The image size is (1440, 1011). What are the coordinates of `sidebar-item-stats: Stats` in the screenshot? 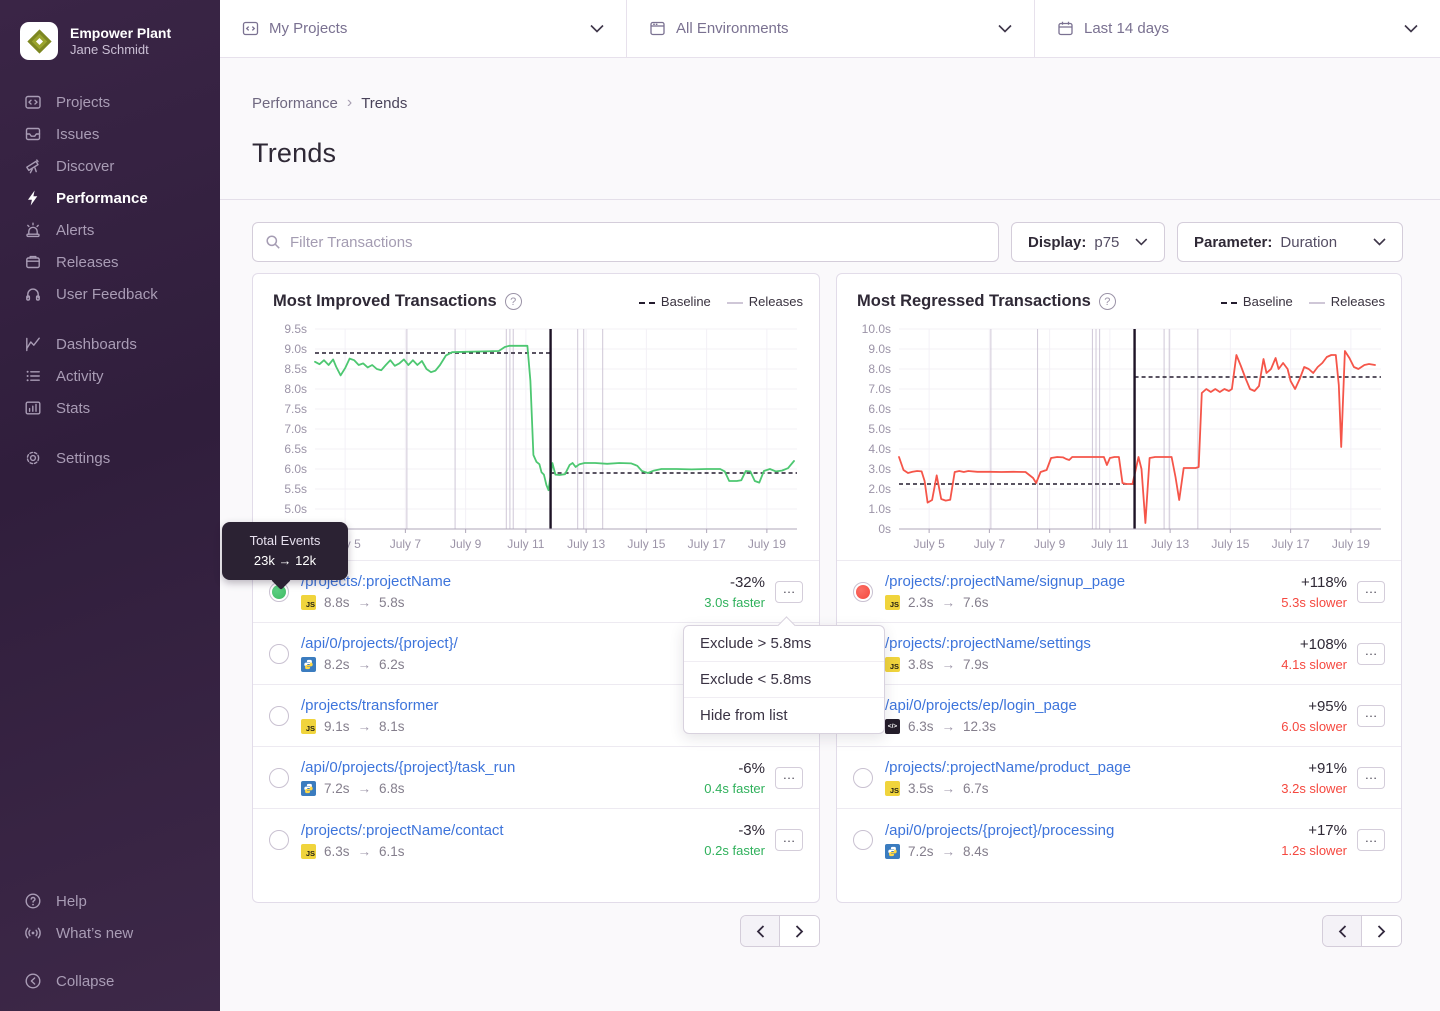 It's located at (110, 408).